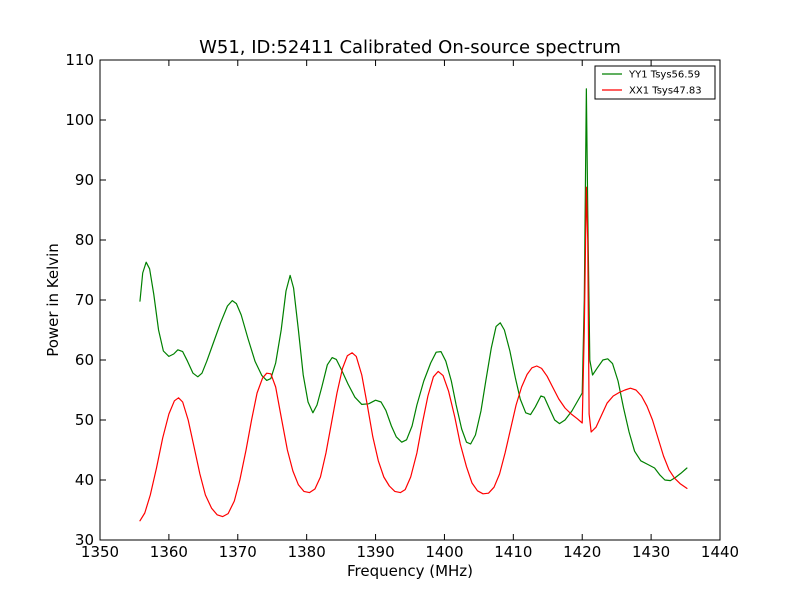  I want to click on y-tick-label: 90, so click(84, 180).